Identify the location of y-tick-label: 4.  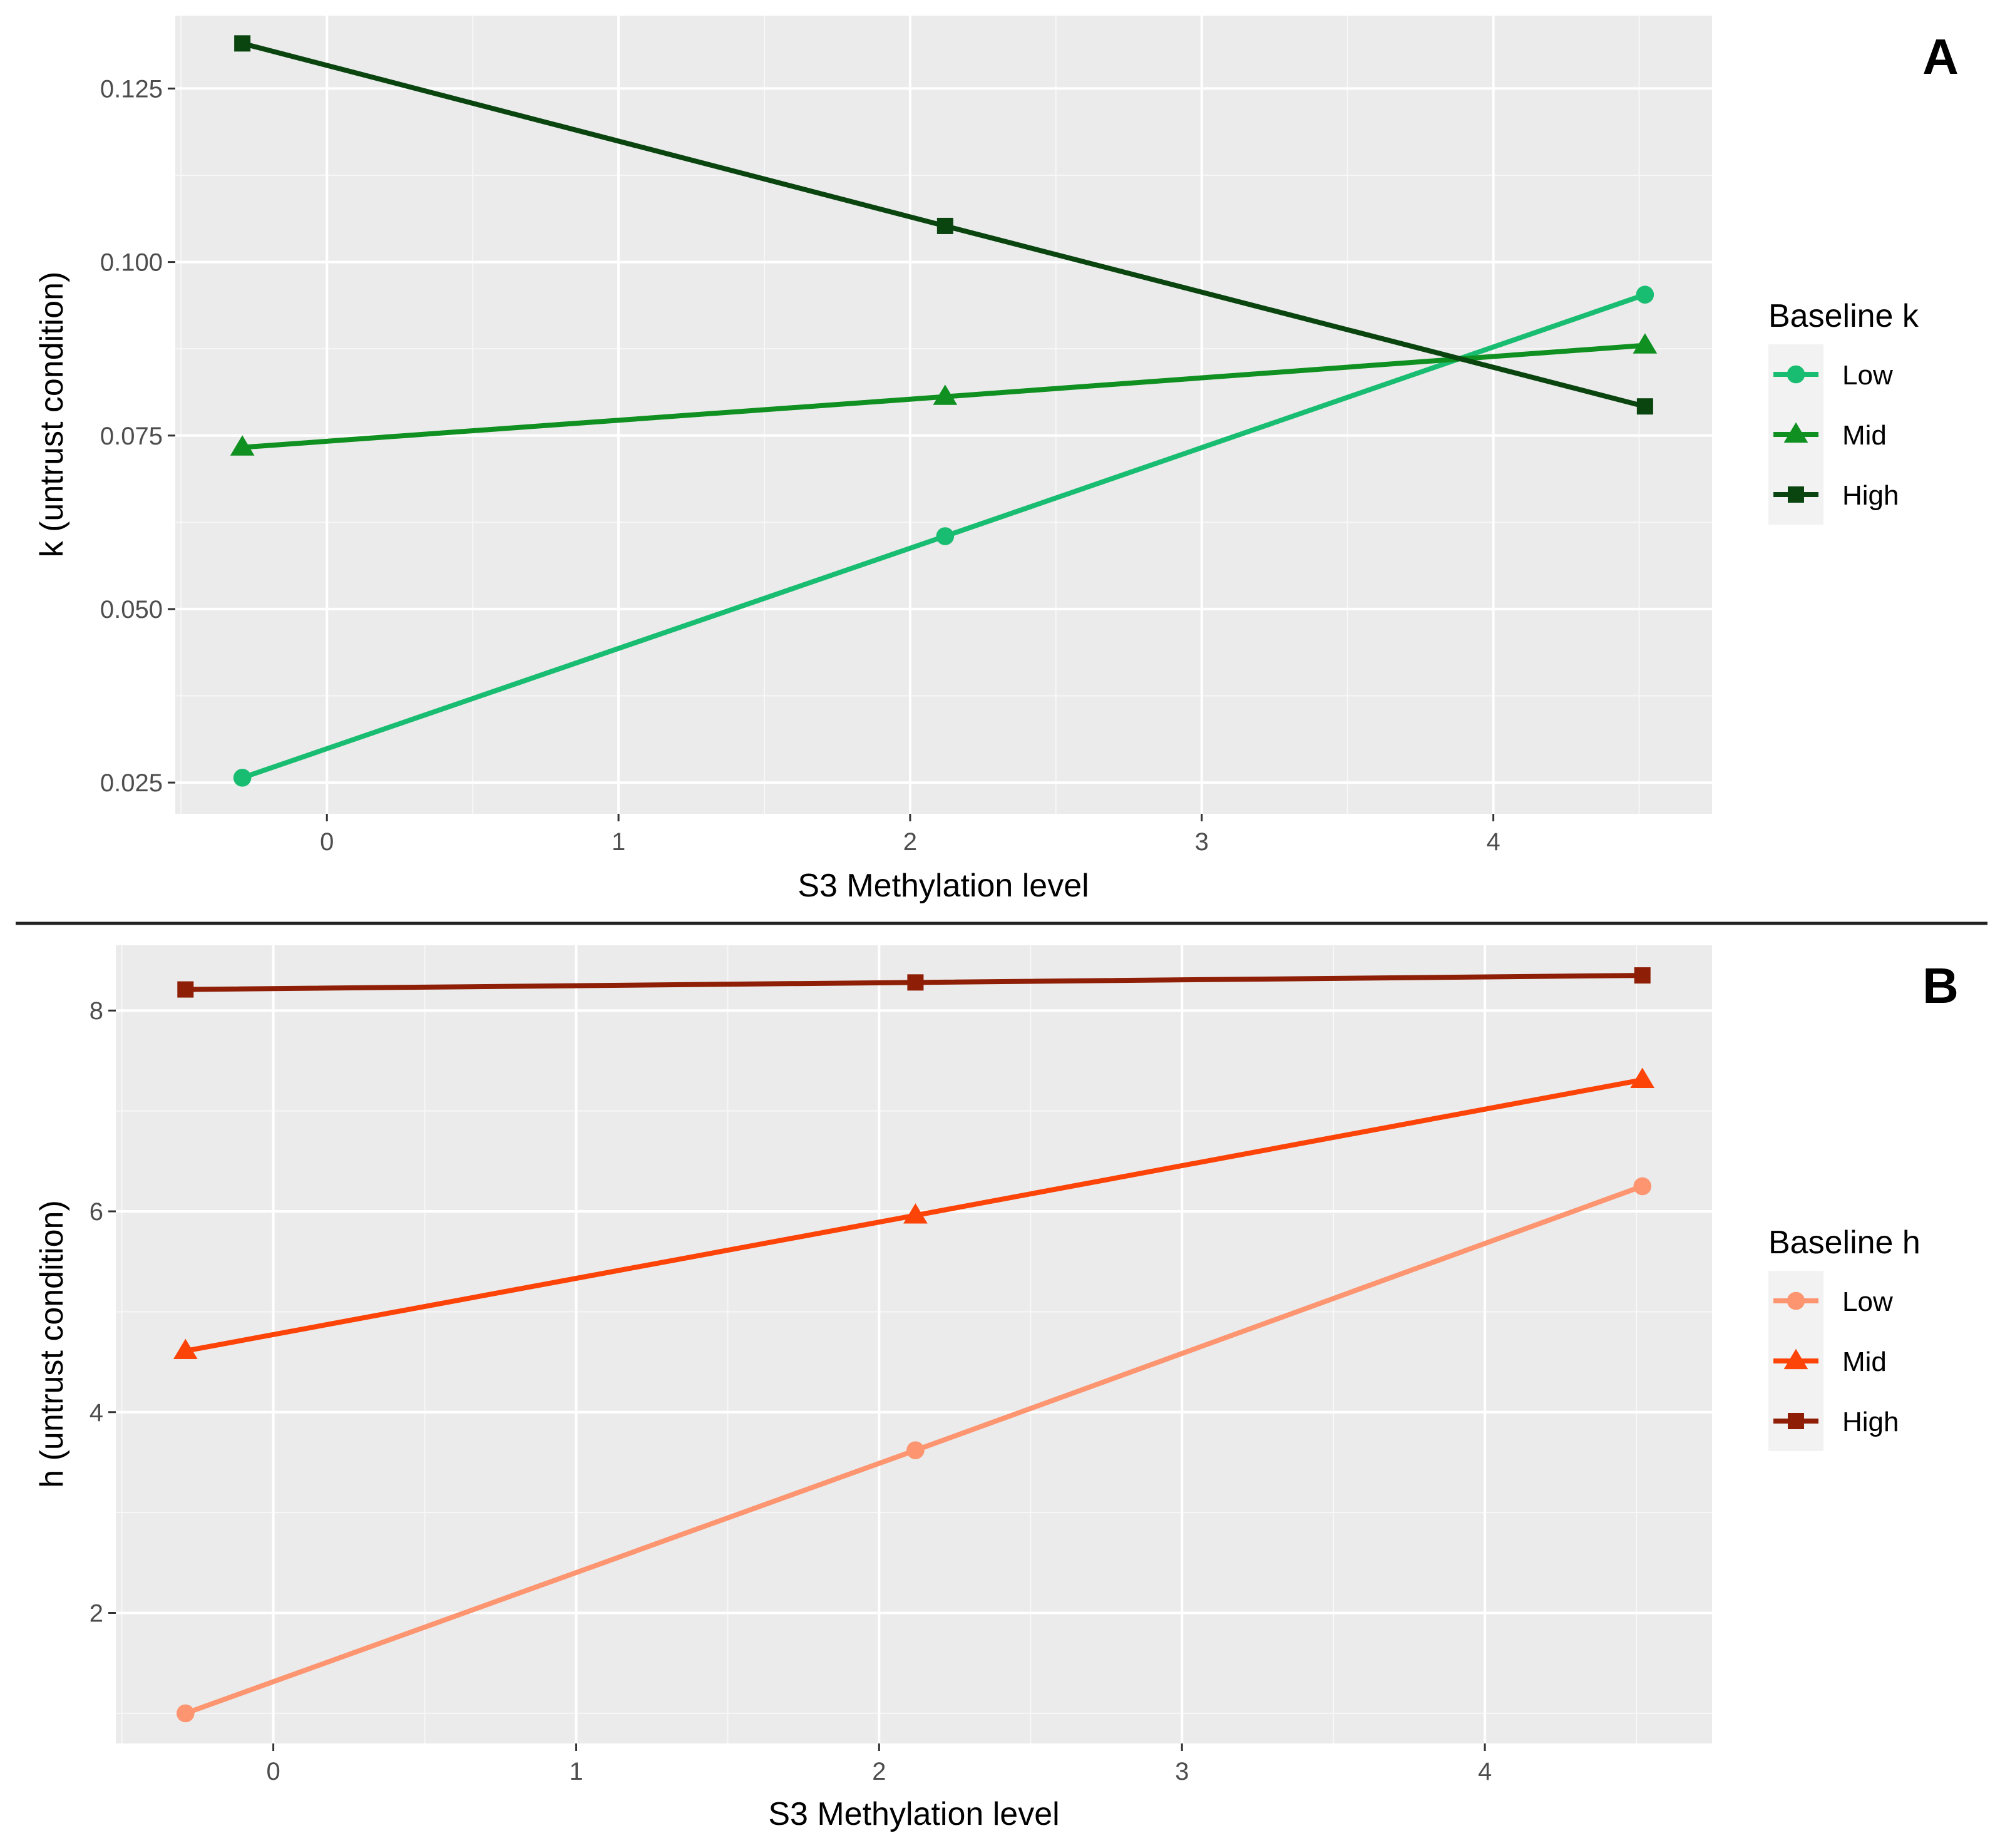
(96, 1413).